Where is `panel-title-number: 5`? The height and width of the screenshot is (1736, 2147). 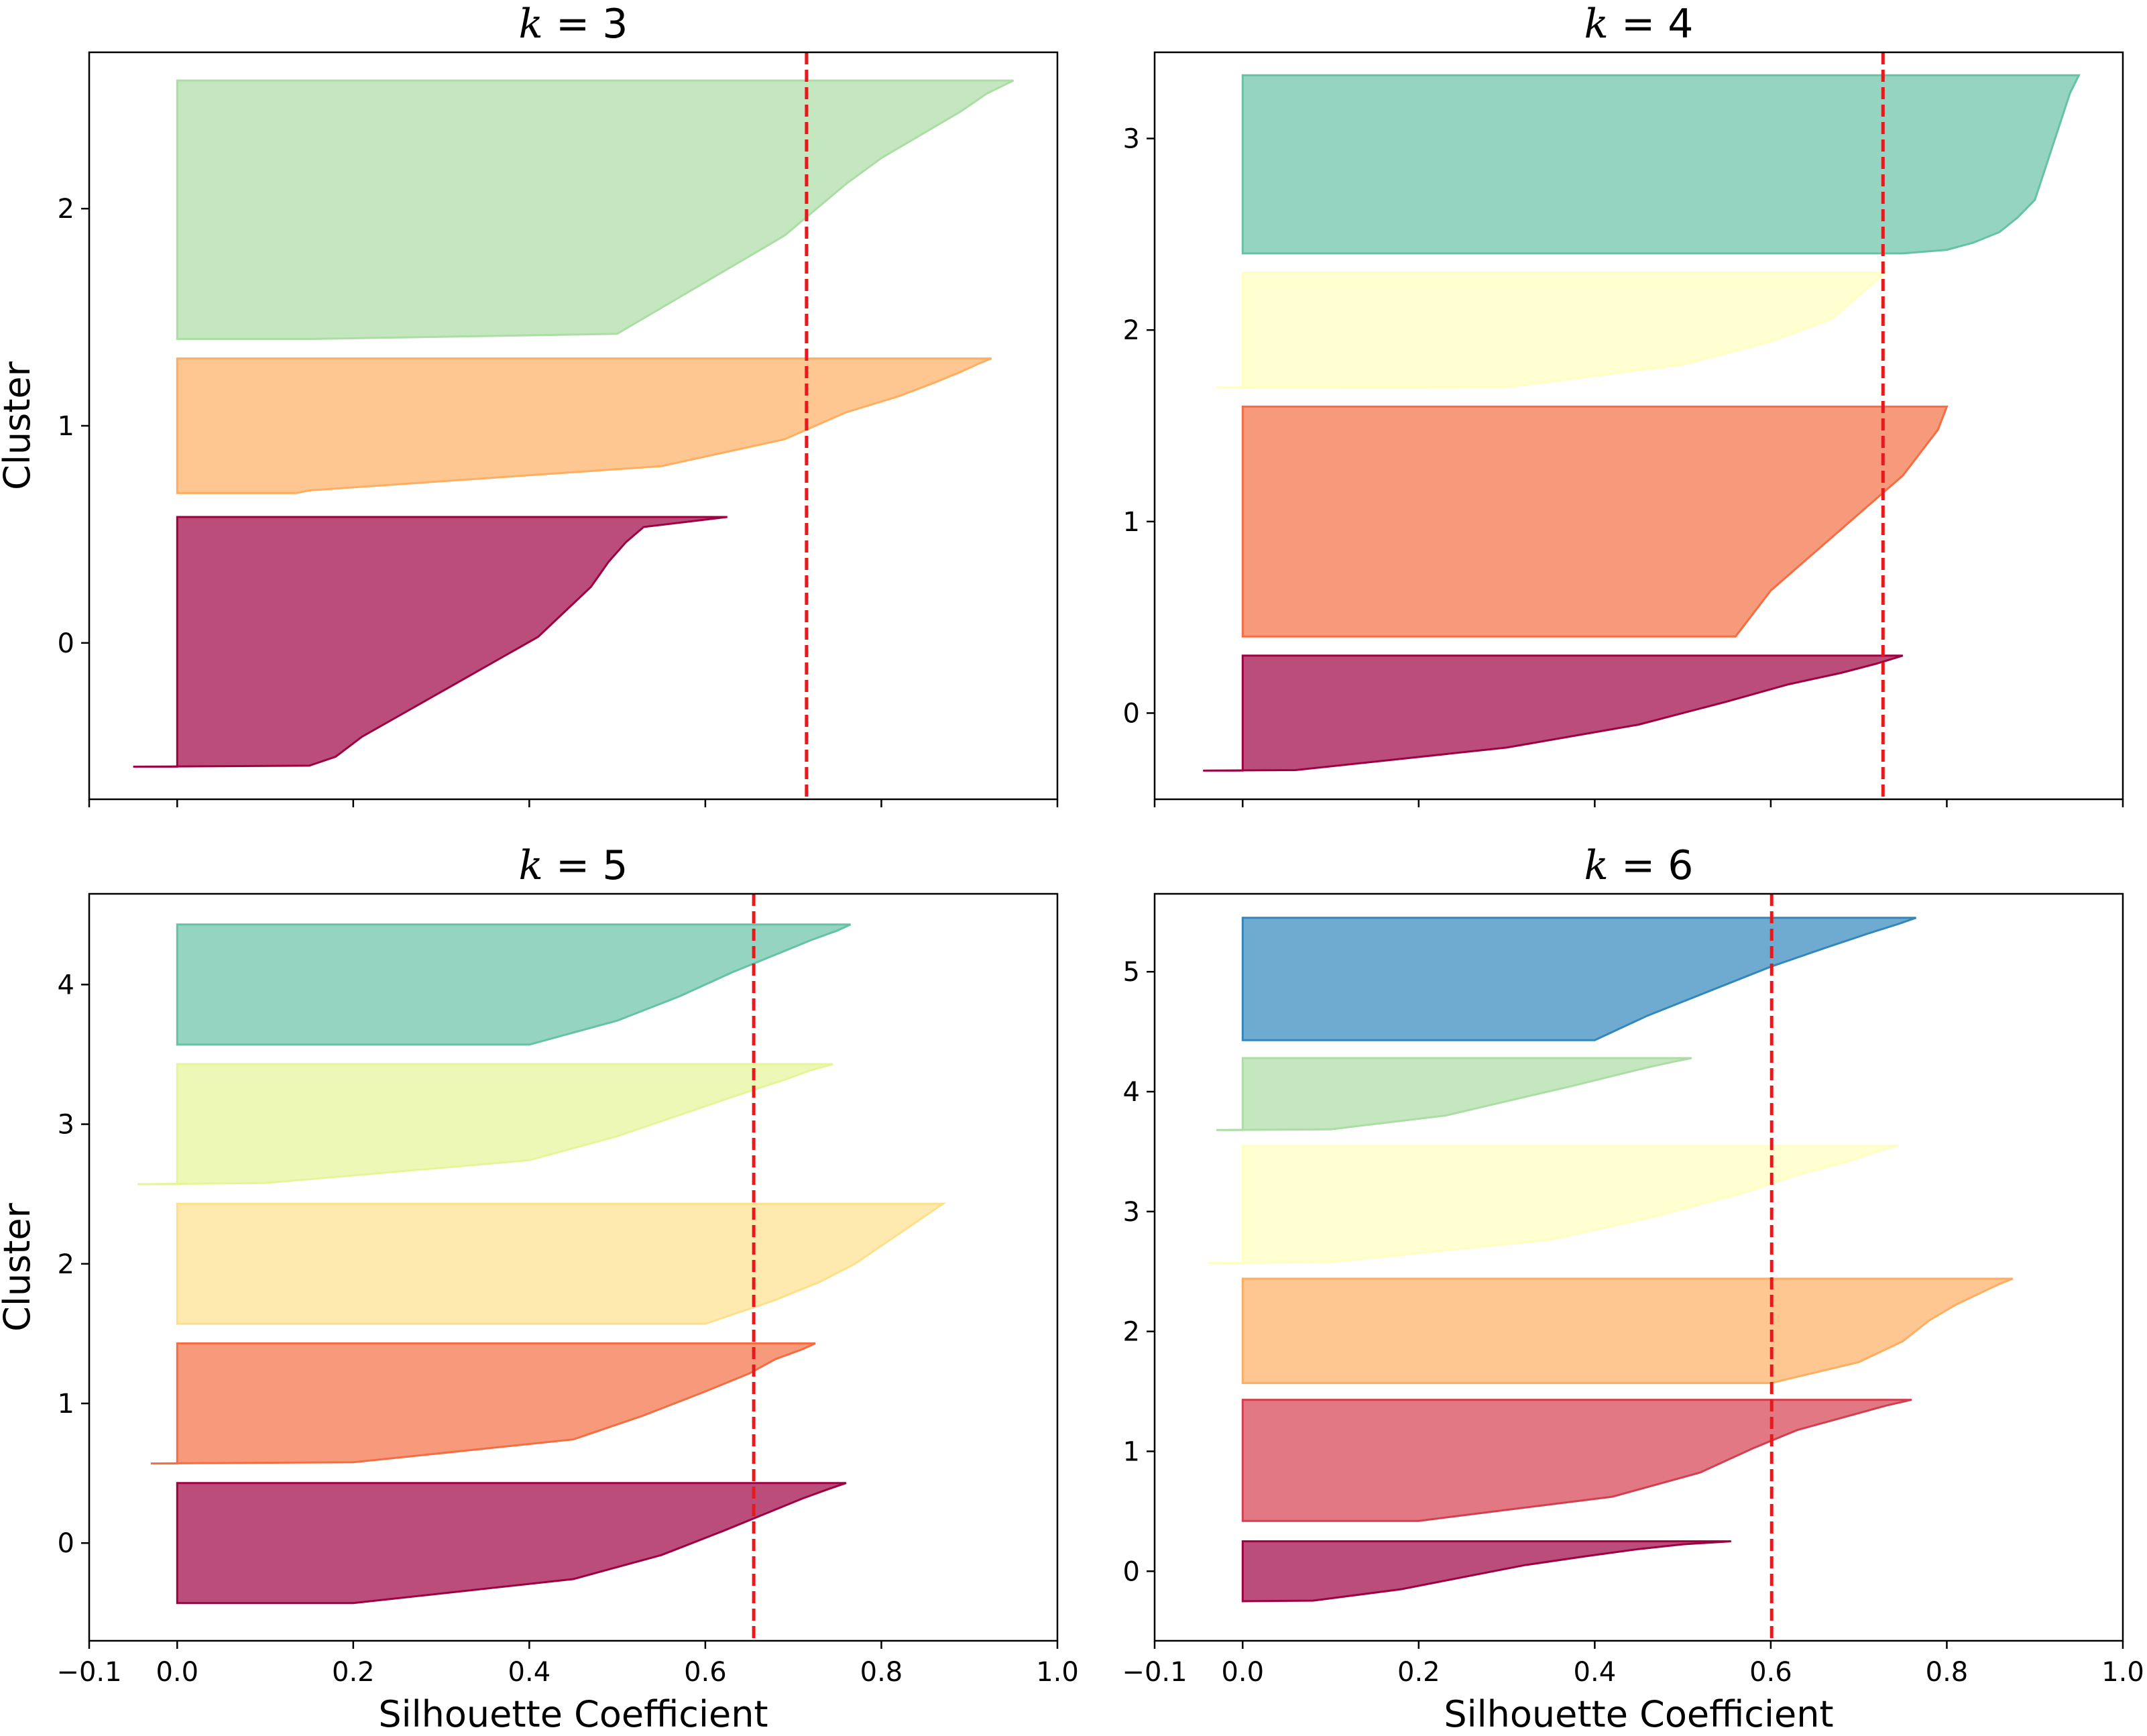
panel-title-number: 5 is located at coordinates (615, 866).